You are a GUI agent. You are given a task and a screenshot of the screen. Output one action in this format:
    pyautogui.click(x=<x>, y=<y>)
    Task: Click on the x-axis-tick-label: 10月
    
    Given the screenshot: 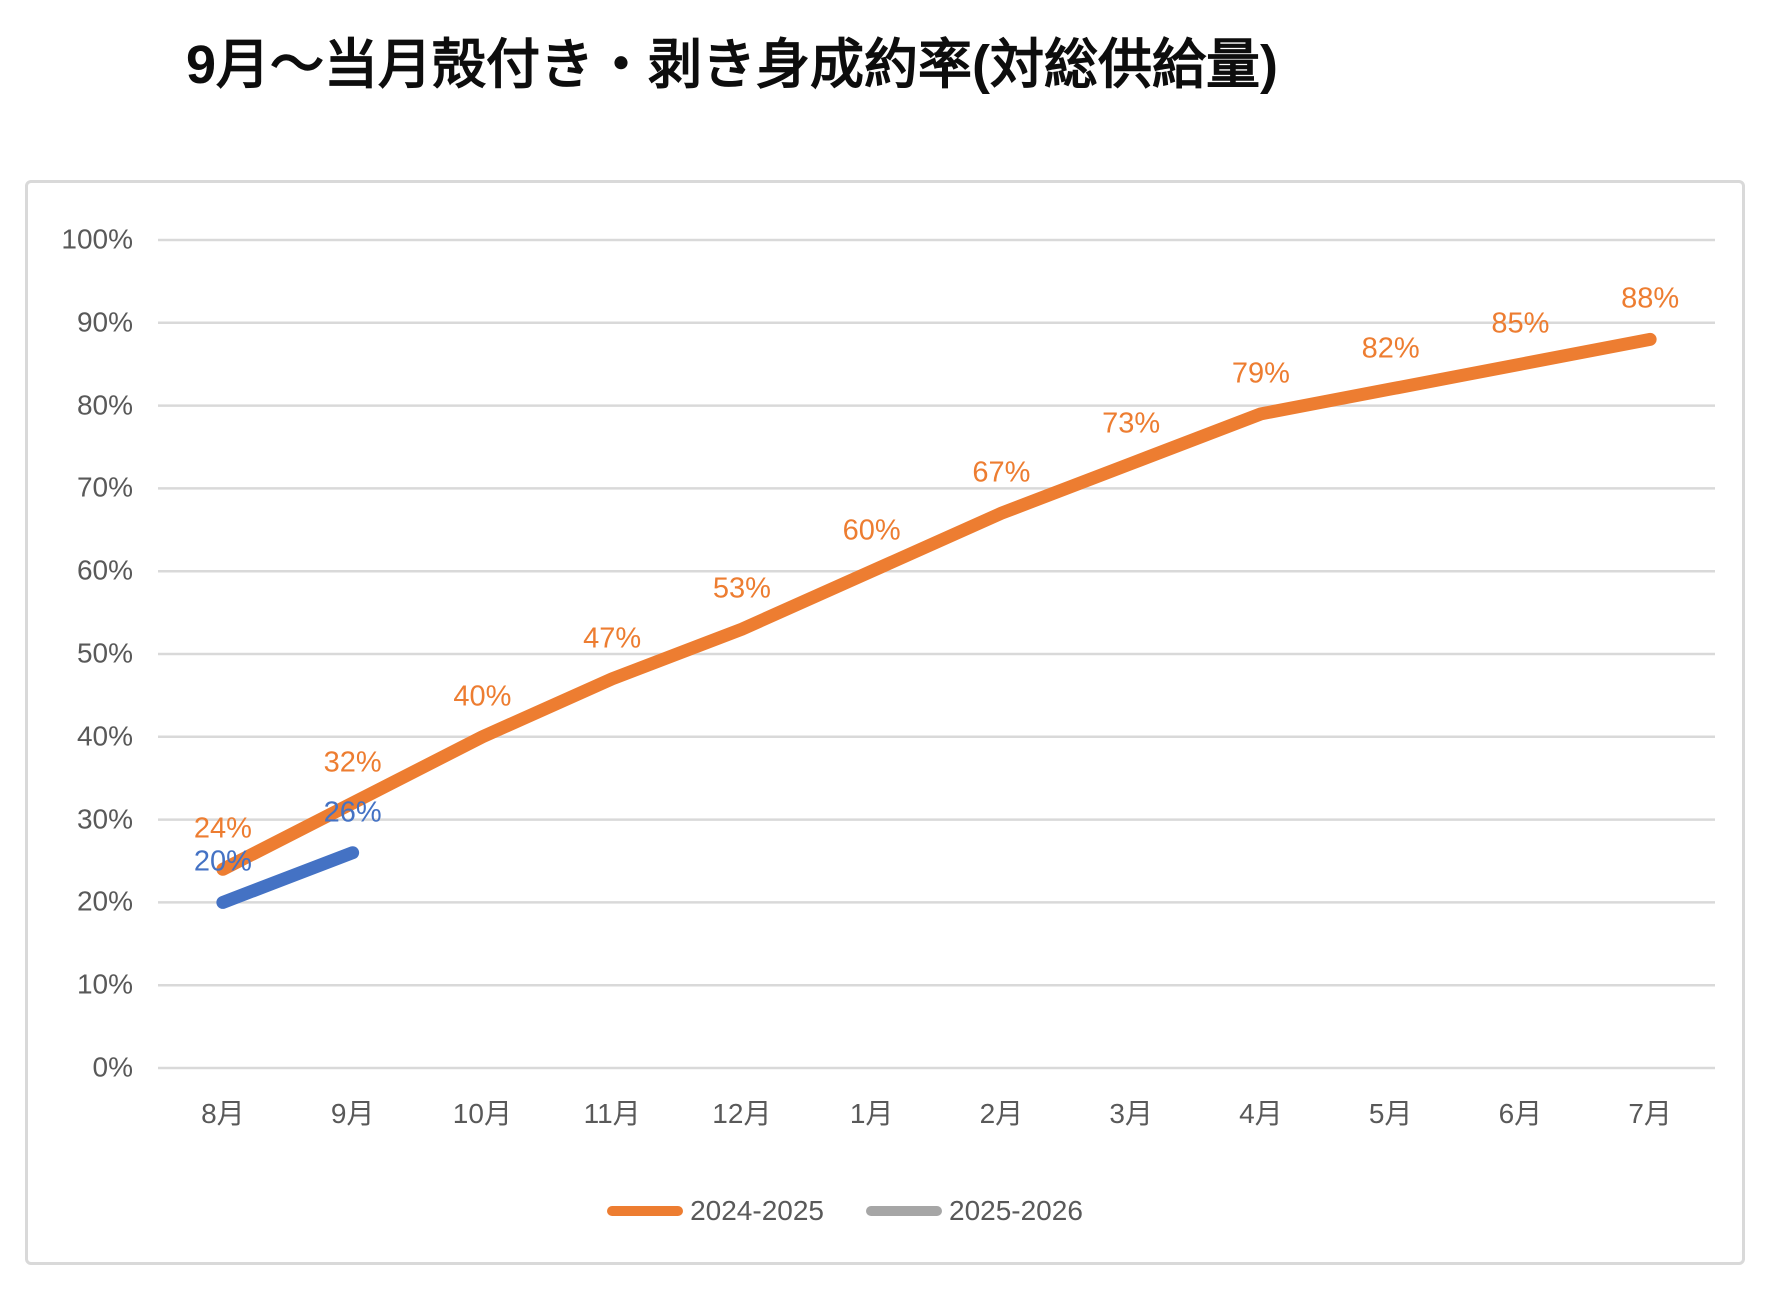 What is the action you would take?
    pyautogui.click(x=482, y=1113)
    